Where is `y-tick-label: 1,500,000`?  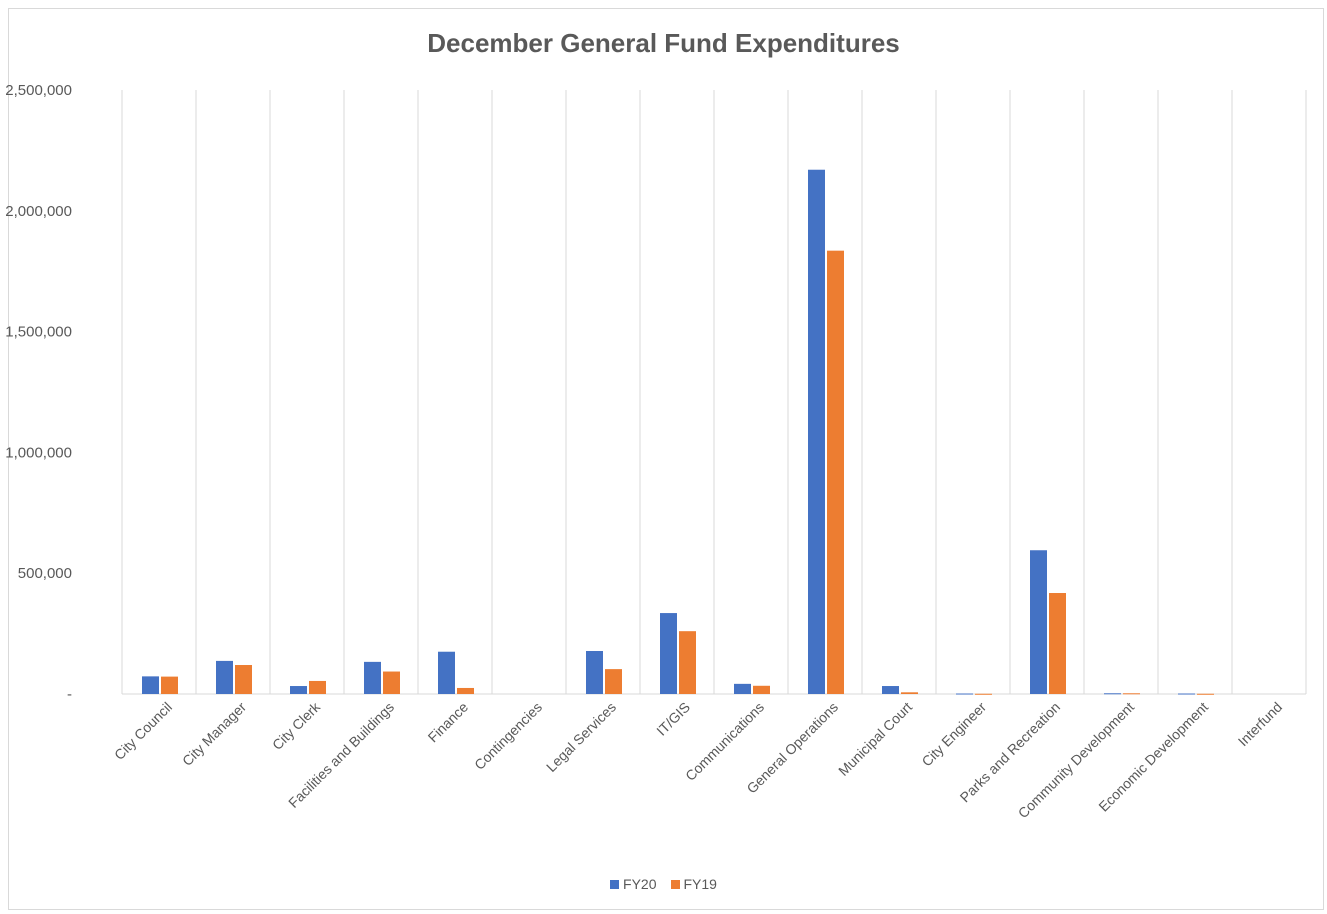
y-tick-label: 1,500,000 is located at coordinates (38, 332).